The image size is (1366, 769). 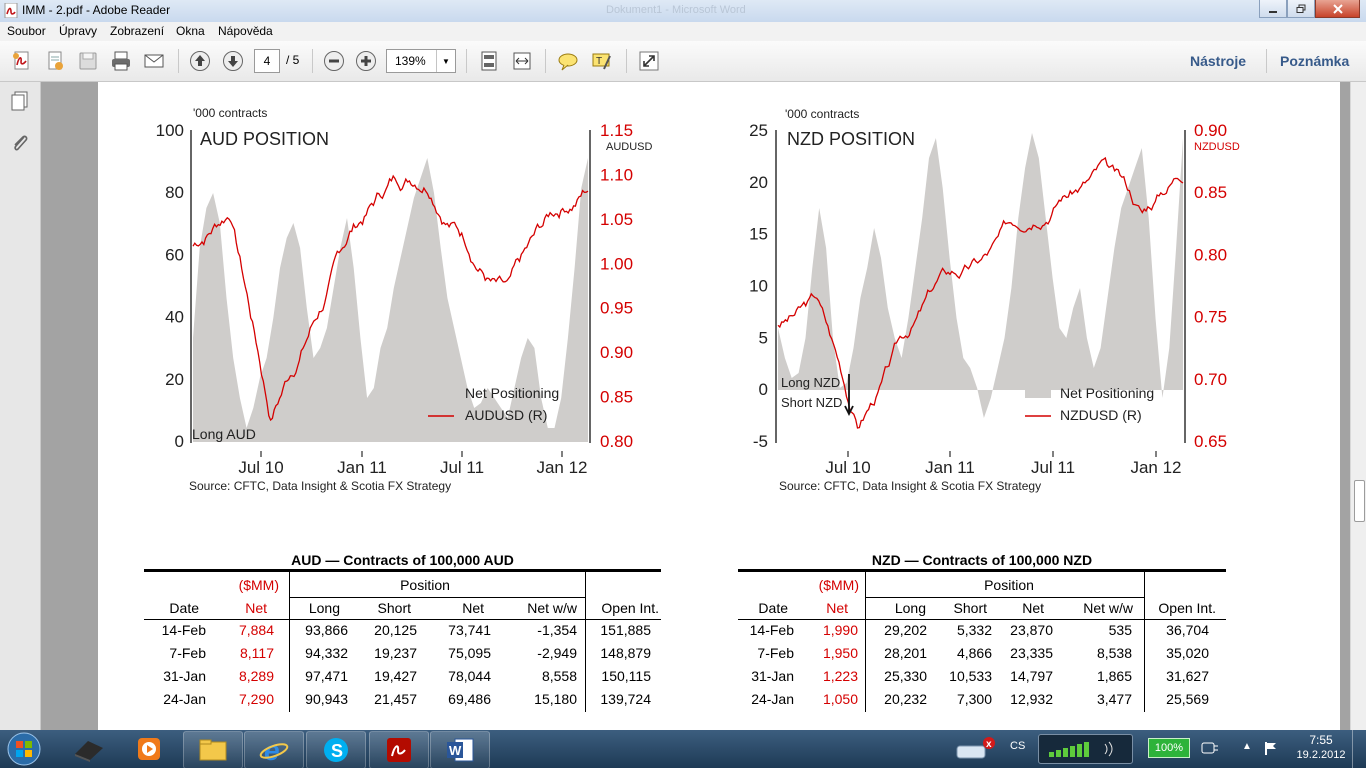 What do you see at coordinates (561, 467) in the screenshot?
I see `x-tick-label: Jan 12` at bounding box center [561, 467].